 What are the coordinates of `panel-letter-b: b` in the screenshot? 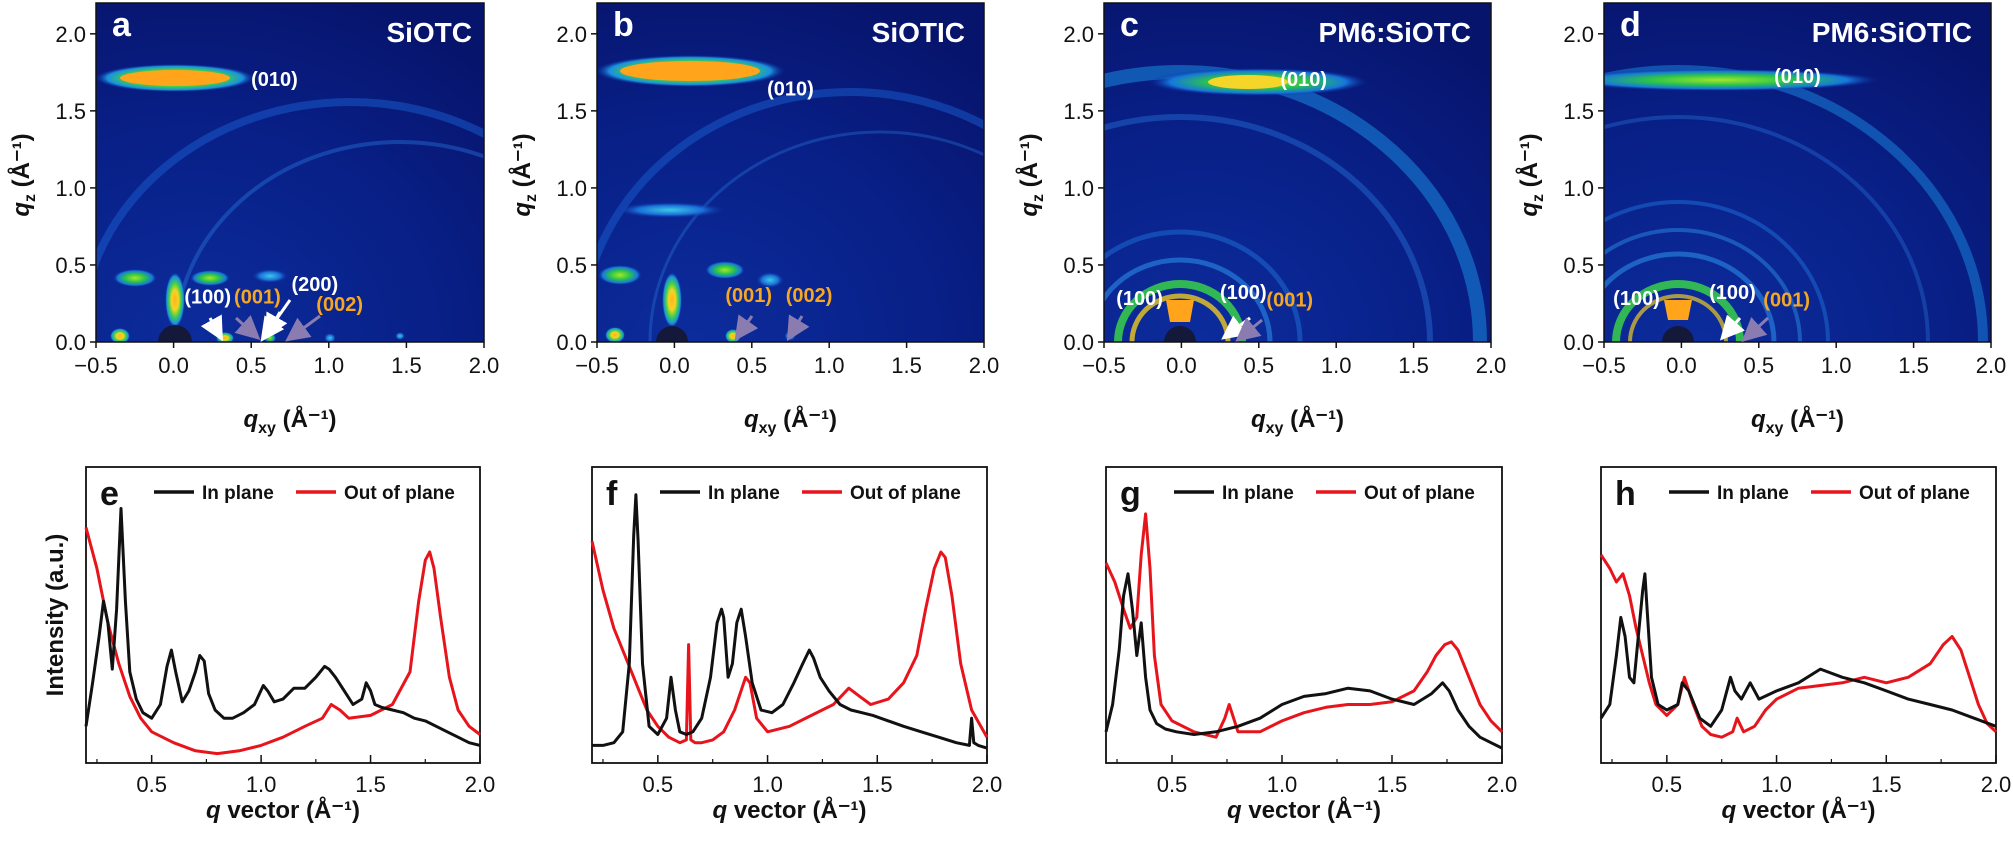 It's located at (623, 25).